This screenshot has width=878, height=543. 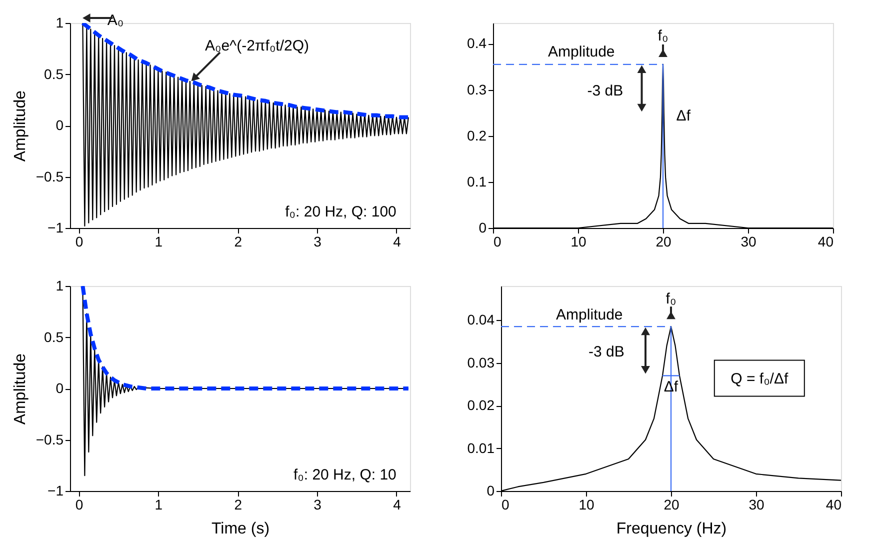 I want to click on y-tick-label: 0.3, so click(x=477, y=89).